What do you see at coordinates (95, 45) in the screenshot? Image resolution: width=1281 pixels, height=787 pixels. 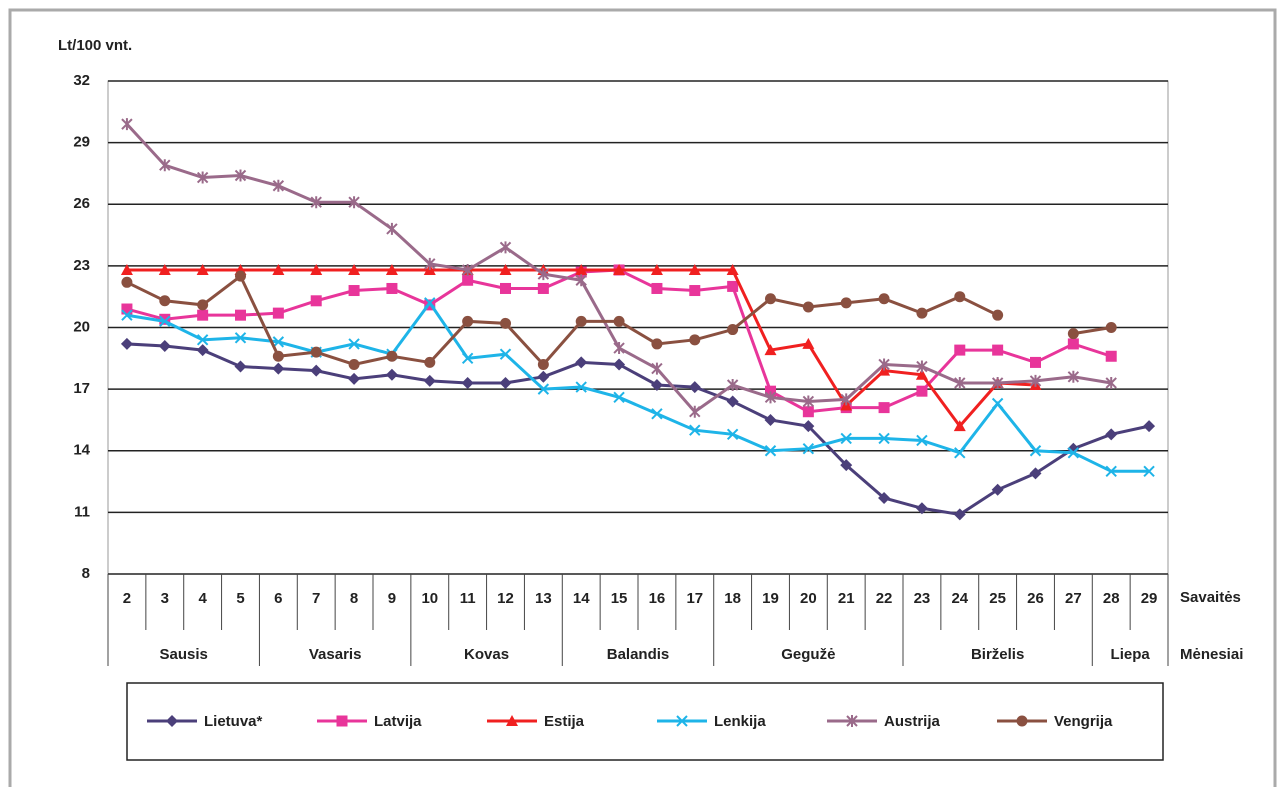 I see `y-axis-label: Lt/100 vnt.` at bounding box center [95, 45].